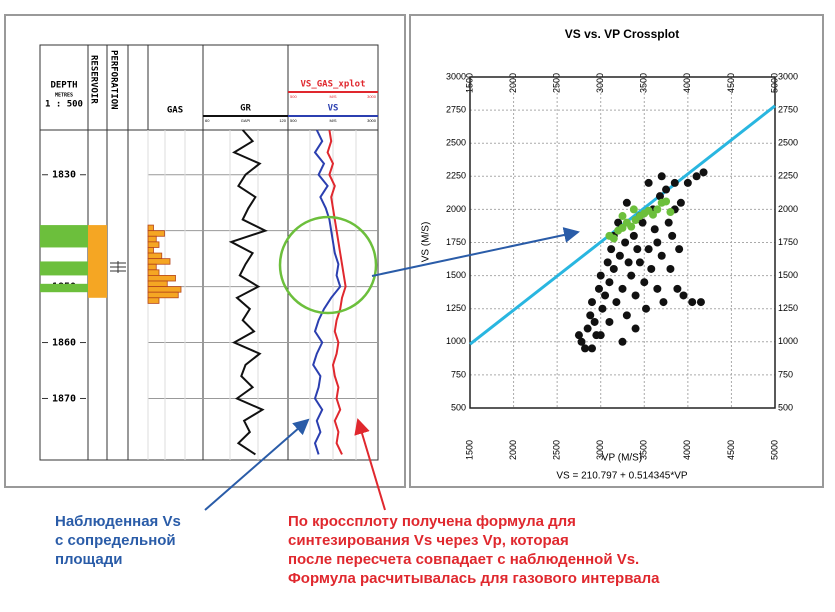  Describe the element at coordinates (456, 242) in the screenshot. I see `y-tick-label: 1750` at that location.